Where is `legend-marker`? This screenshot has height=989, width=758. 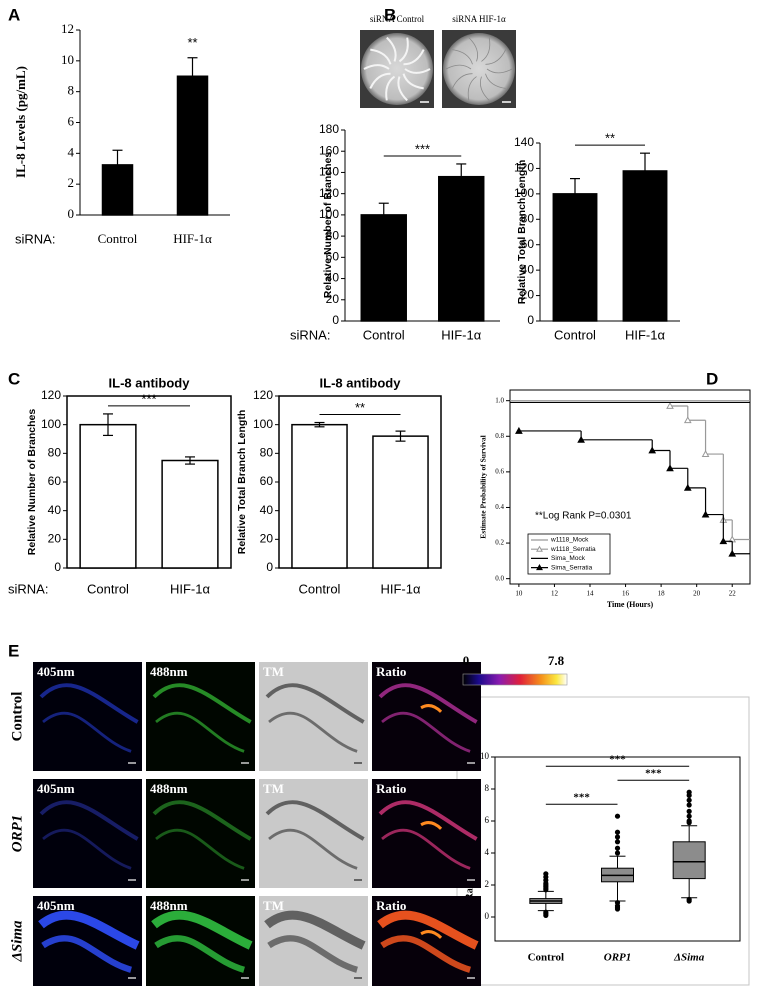 legend-marker is located at coordinates (539, 567).